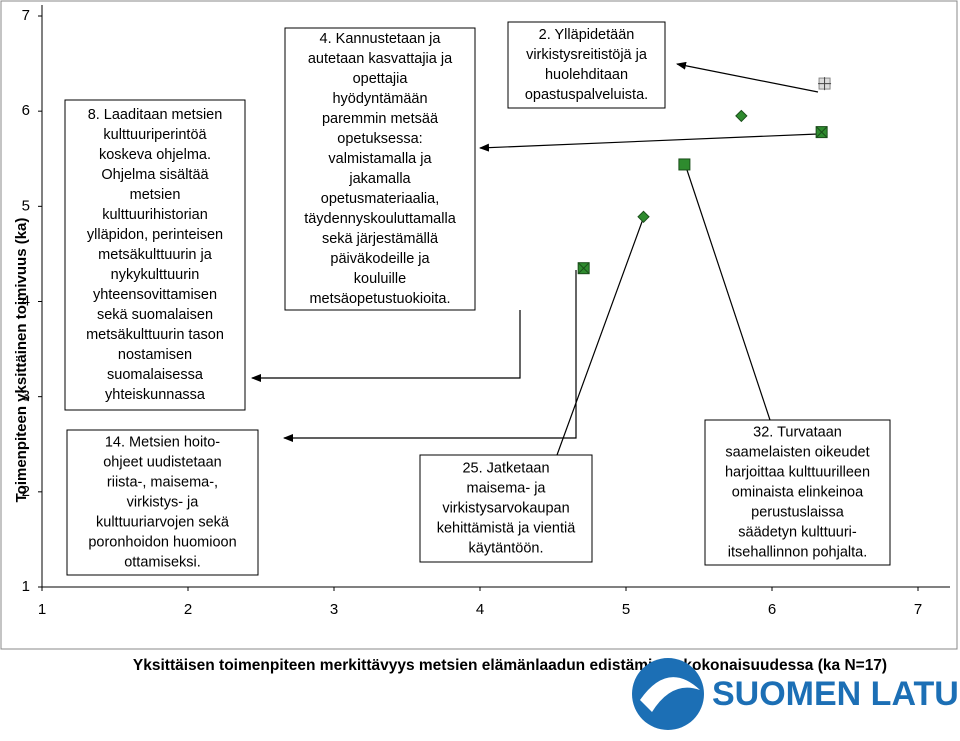 Image resolution: width=960 pixels, height=741 pixels. I want to click on x-tick-label: 1, so click(42, 609).